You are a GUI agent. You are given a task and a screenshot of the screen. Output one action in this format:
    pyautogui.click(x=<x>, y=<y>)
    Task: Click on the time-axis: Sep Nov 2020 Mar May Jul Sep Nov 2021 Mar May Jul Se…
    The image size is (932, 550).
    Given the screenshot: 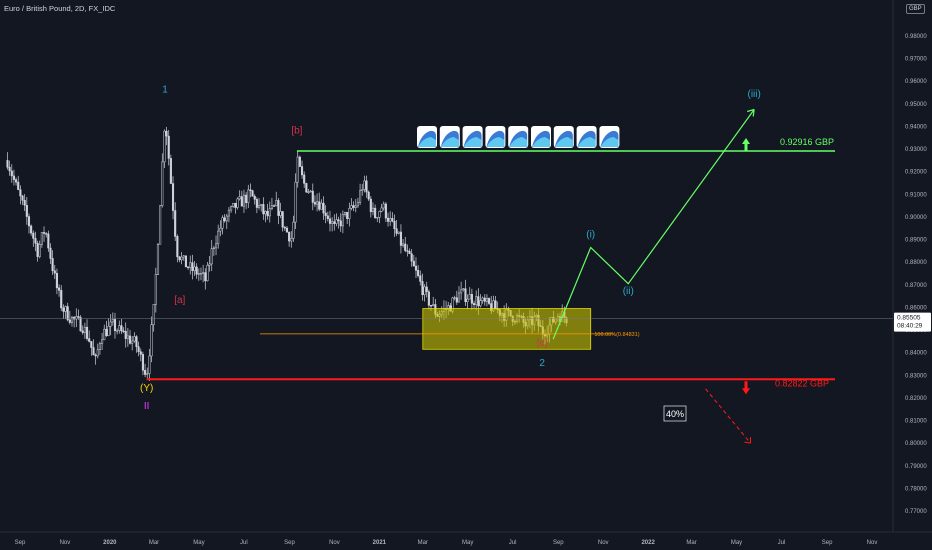 What is the action you would take?
    pyautogui.click(x=466, y=538)
    